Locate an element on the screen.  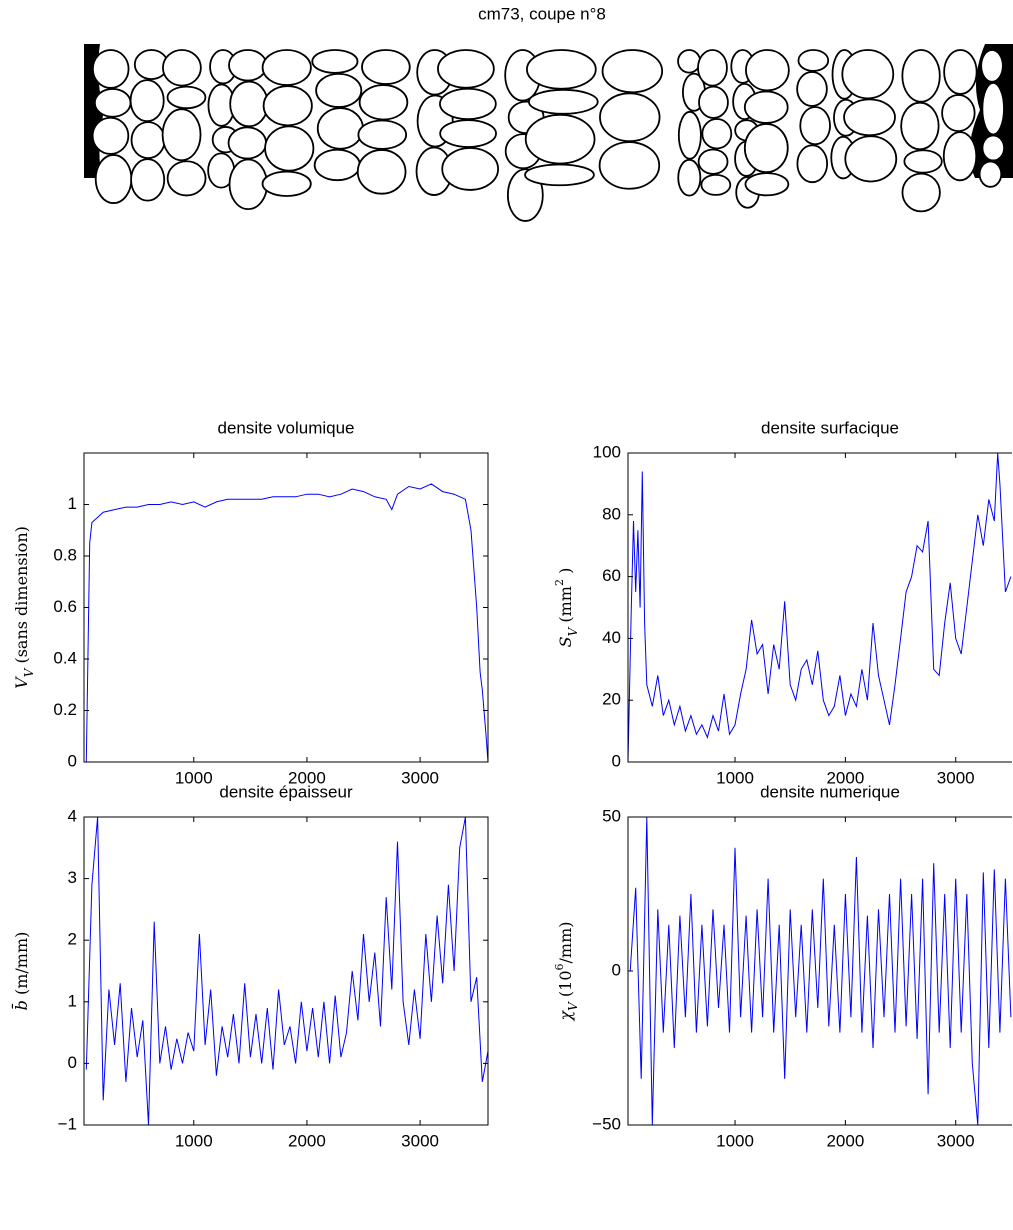
y-axis-label-part: S is located at coordinates (565, 641).